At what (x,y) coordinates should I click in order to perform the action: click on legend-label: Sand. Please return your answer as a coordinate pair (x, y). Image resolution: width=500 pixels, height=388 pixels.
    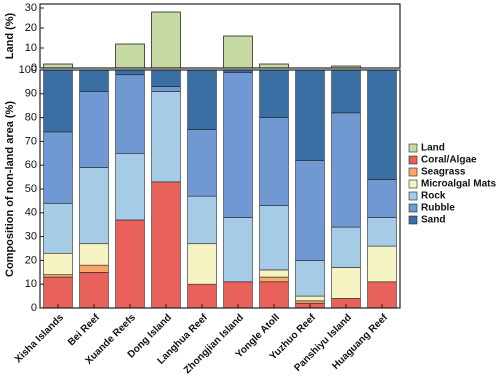
    Looking at the image, I should click on (433, 220).